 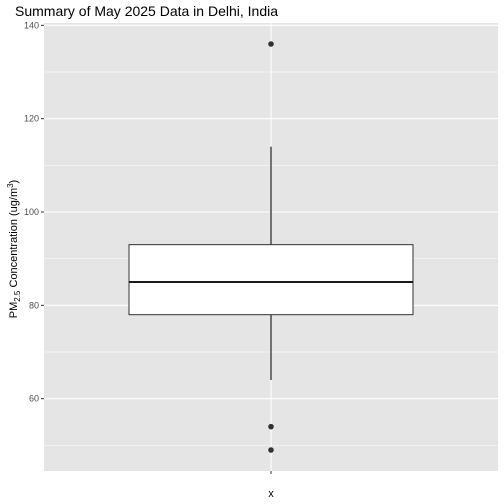 I want to click on y-axis-title-superscript: 3, so click(x=10, y=185).